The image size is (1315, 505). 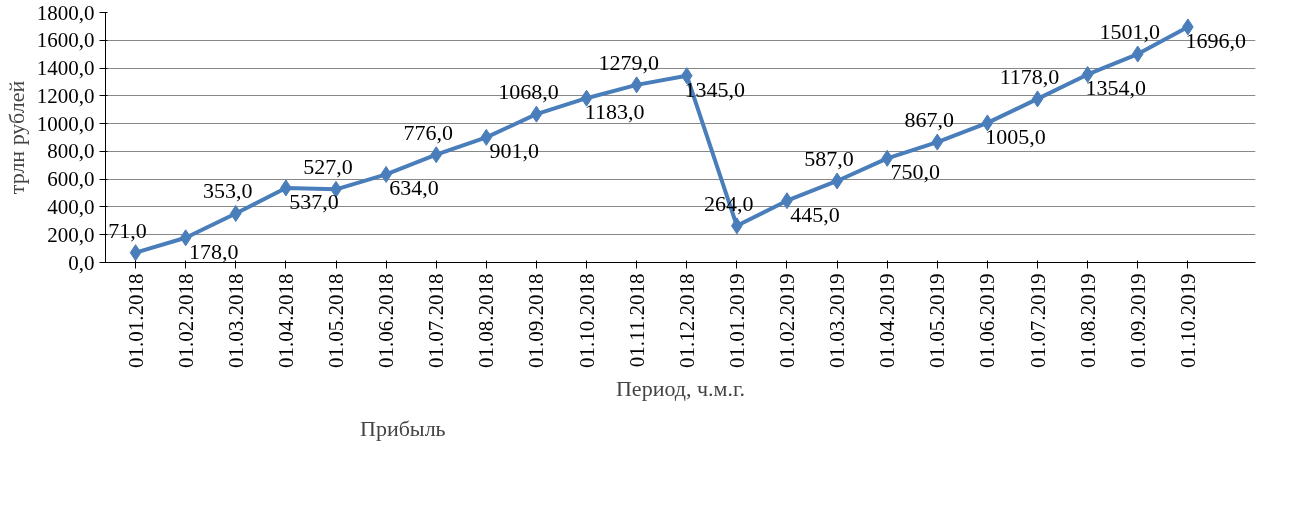 I want to click on x-tick-label: 01.02.2018, so click(x=185, y=320).